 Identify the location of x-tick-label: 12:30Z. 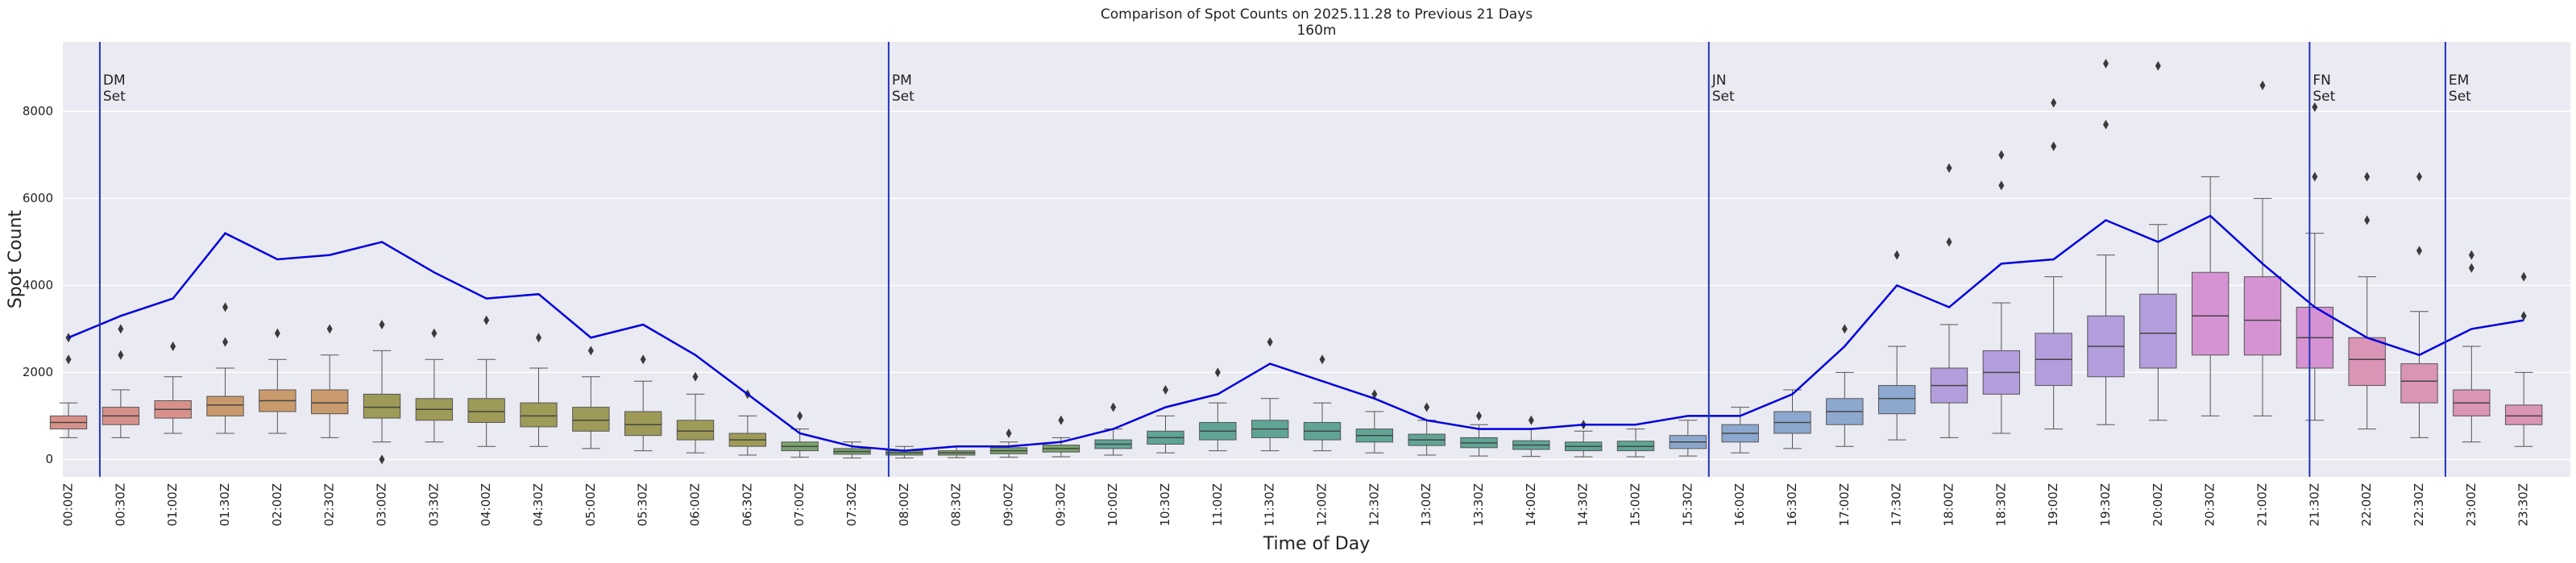
(1374, 505).